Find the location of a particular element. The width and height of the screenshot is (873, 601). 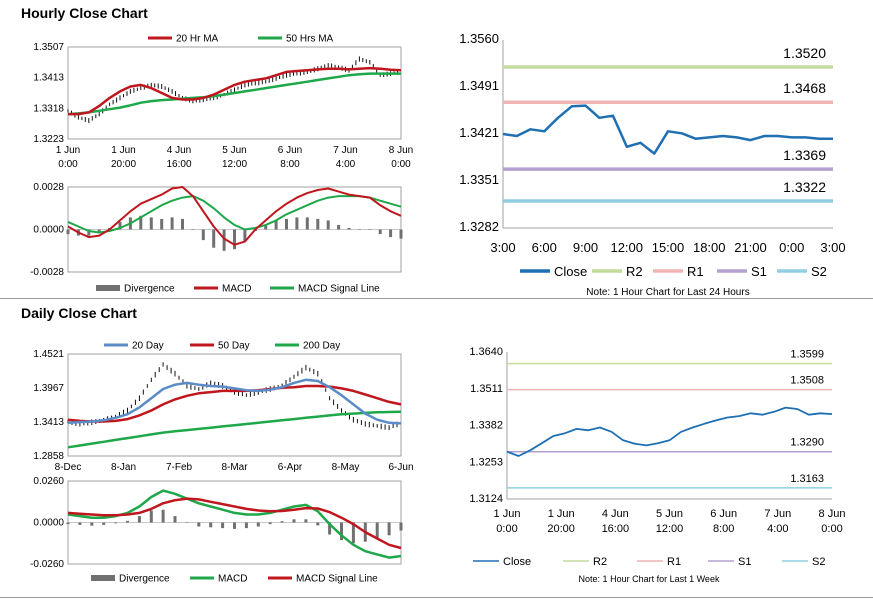

x-tick-label: 1 Jun is located at coordinates (123, 150).